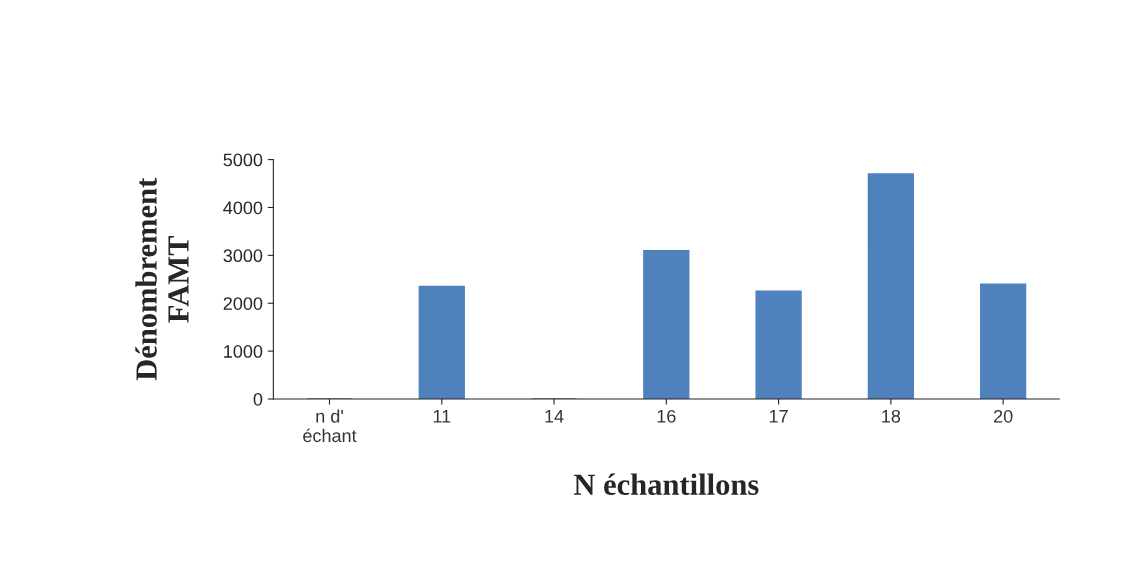 This screenshot has width=1139, height=570. What do you see at coordinates (1003, 416) in the screenshot?
I see `x-tick-label: 20` at bounding box center [1003, 416].